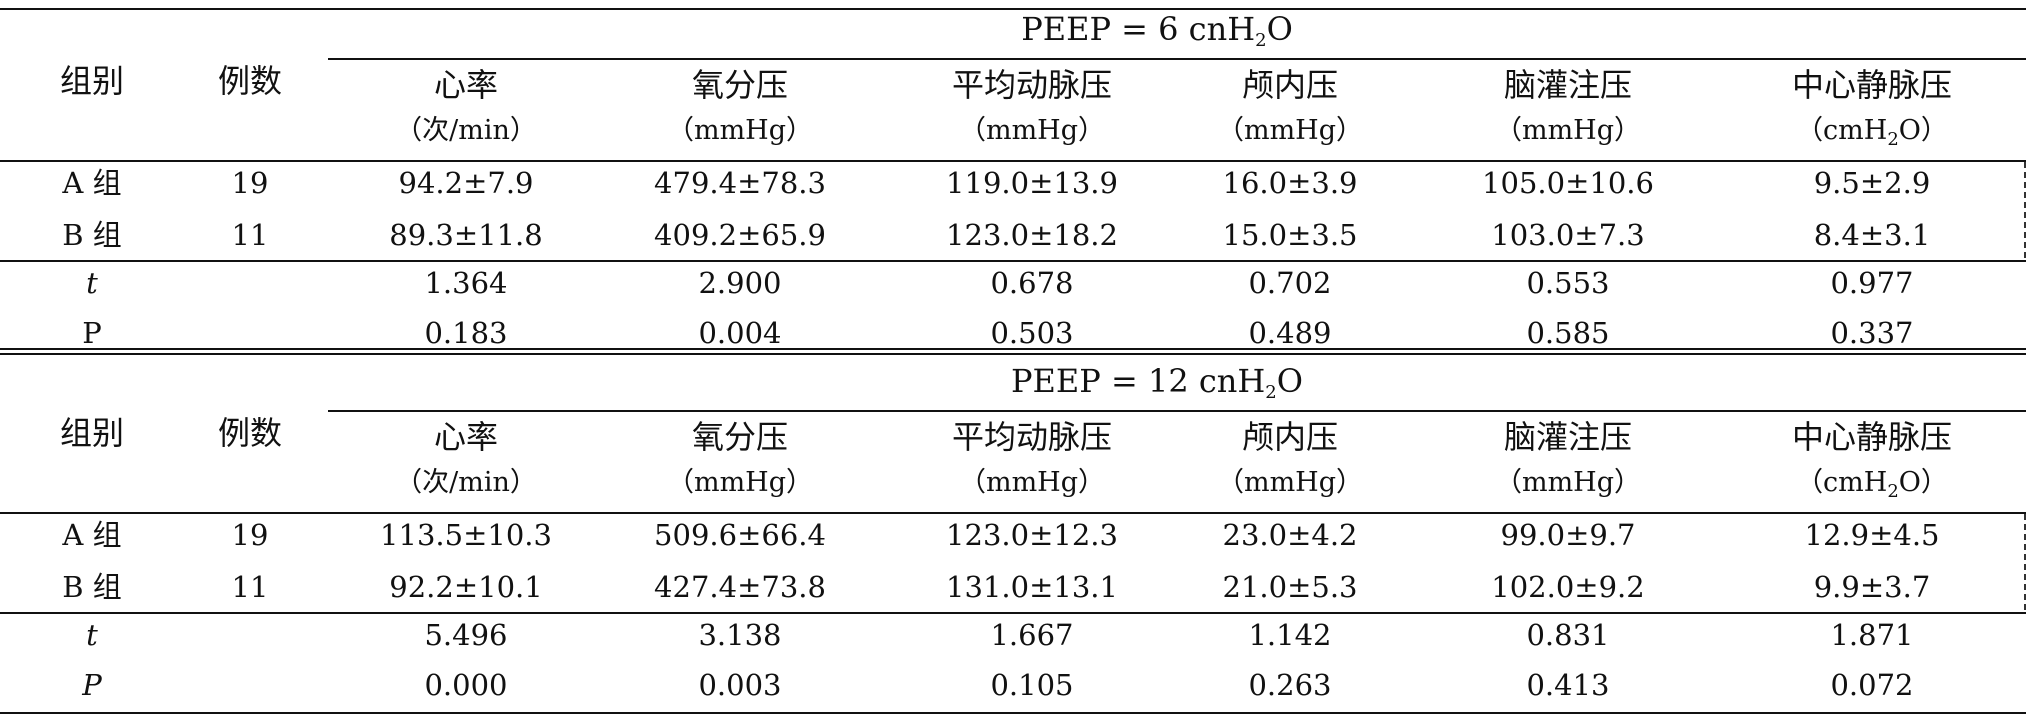  Describe the element at coordinates (740, 535) in the screenshot. I see `table-cell: 509.6±66.4` at that location.